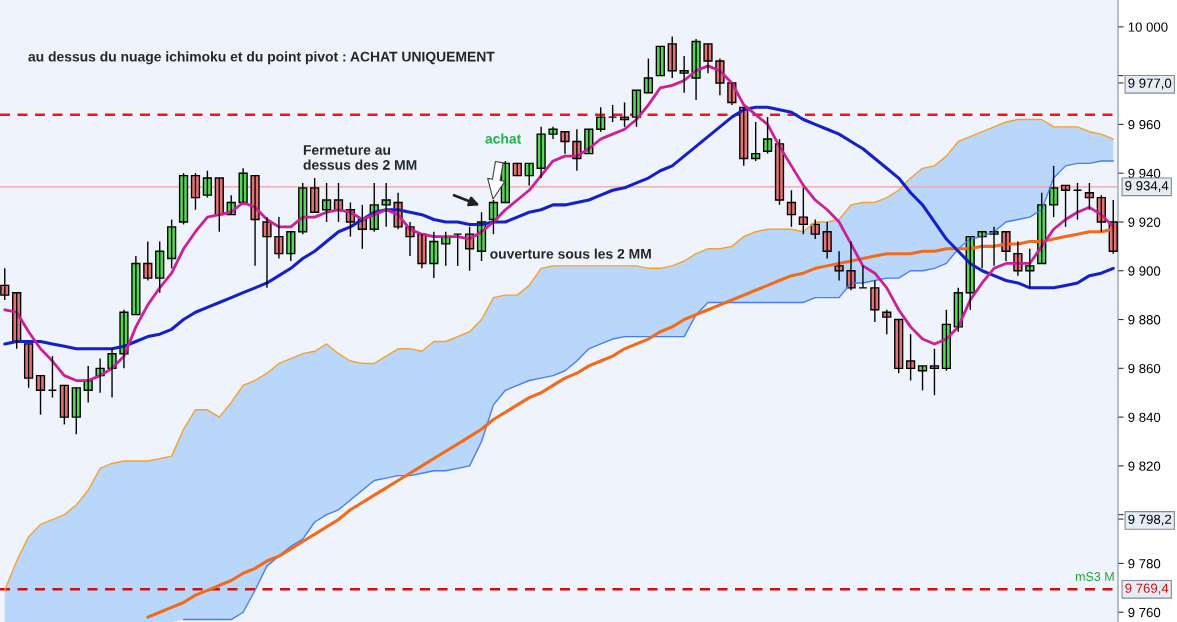  I want to click on y-tick-label: 9 840, so click(1144, 417).